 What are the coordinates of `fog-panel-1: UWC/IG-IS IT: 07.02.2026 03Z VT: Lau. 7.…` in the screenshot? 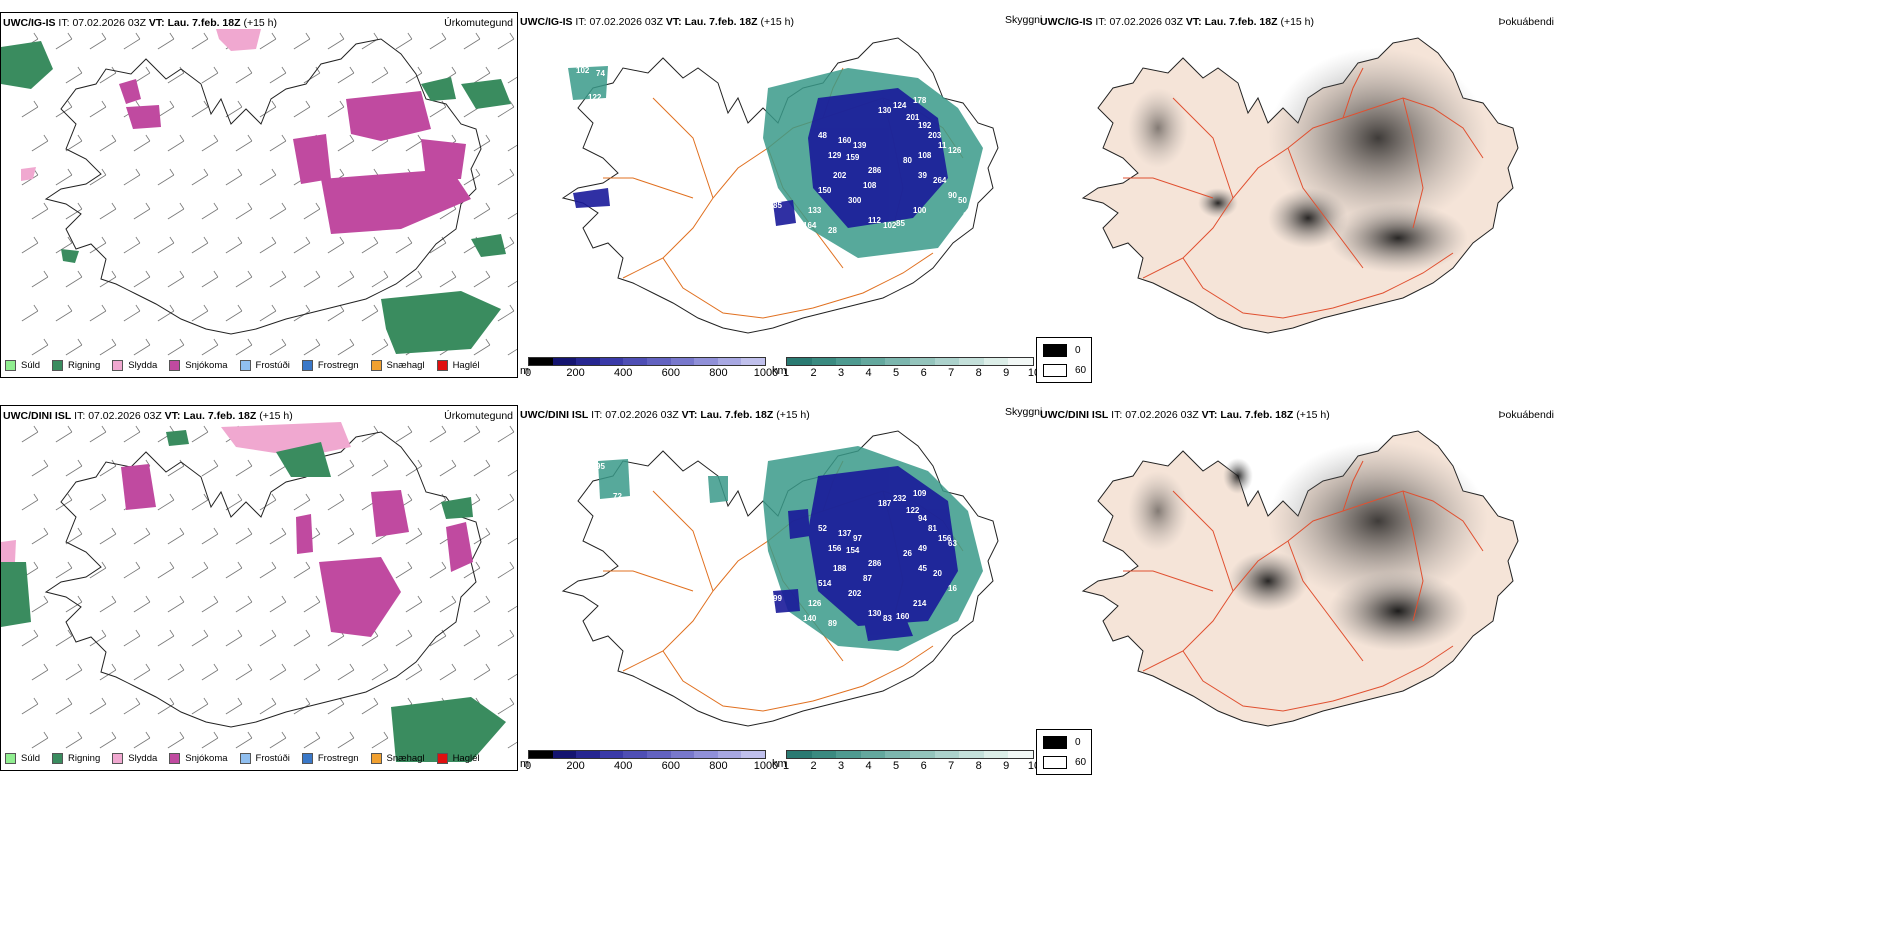 It's located at (1298, 195).